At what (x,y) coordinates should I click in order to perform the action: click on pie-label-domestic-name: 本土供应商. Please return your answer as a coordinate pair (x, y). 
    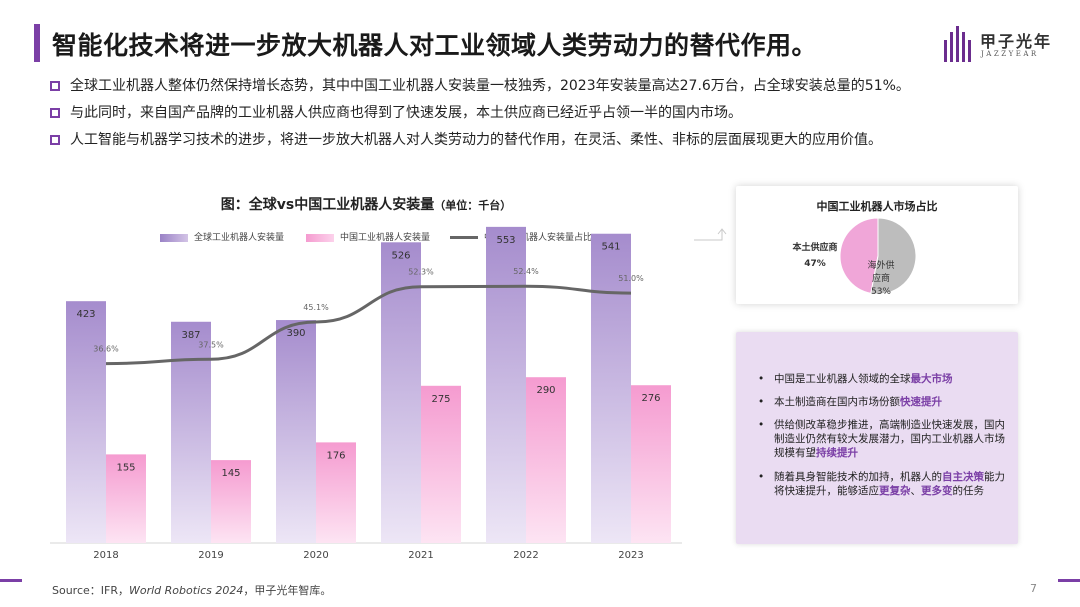
    Looking at the image, I should click on (815, 248).